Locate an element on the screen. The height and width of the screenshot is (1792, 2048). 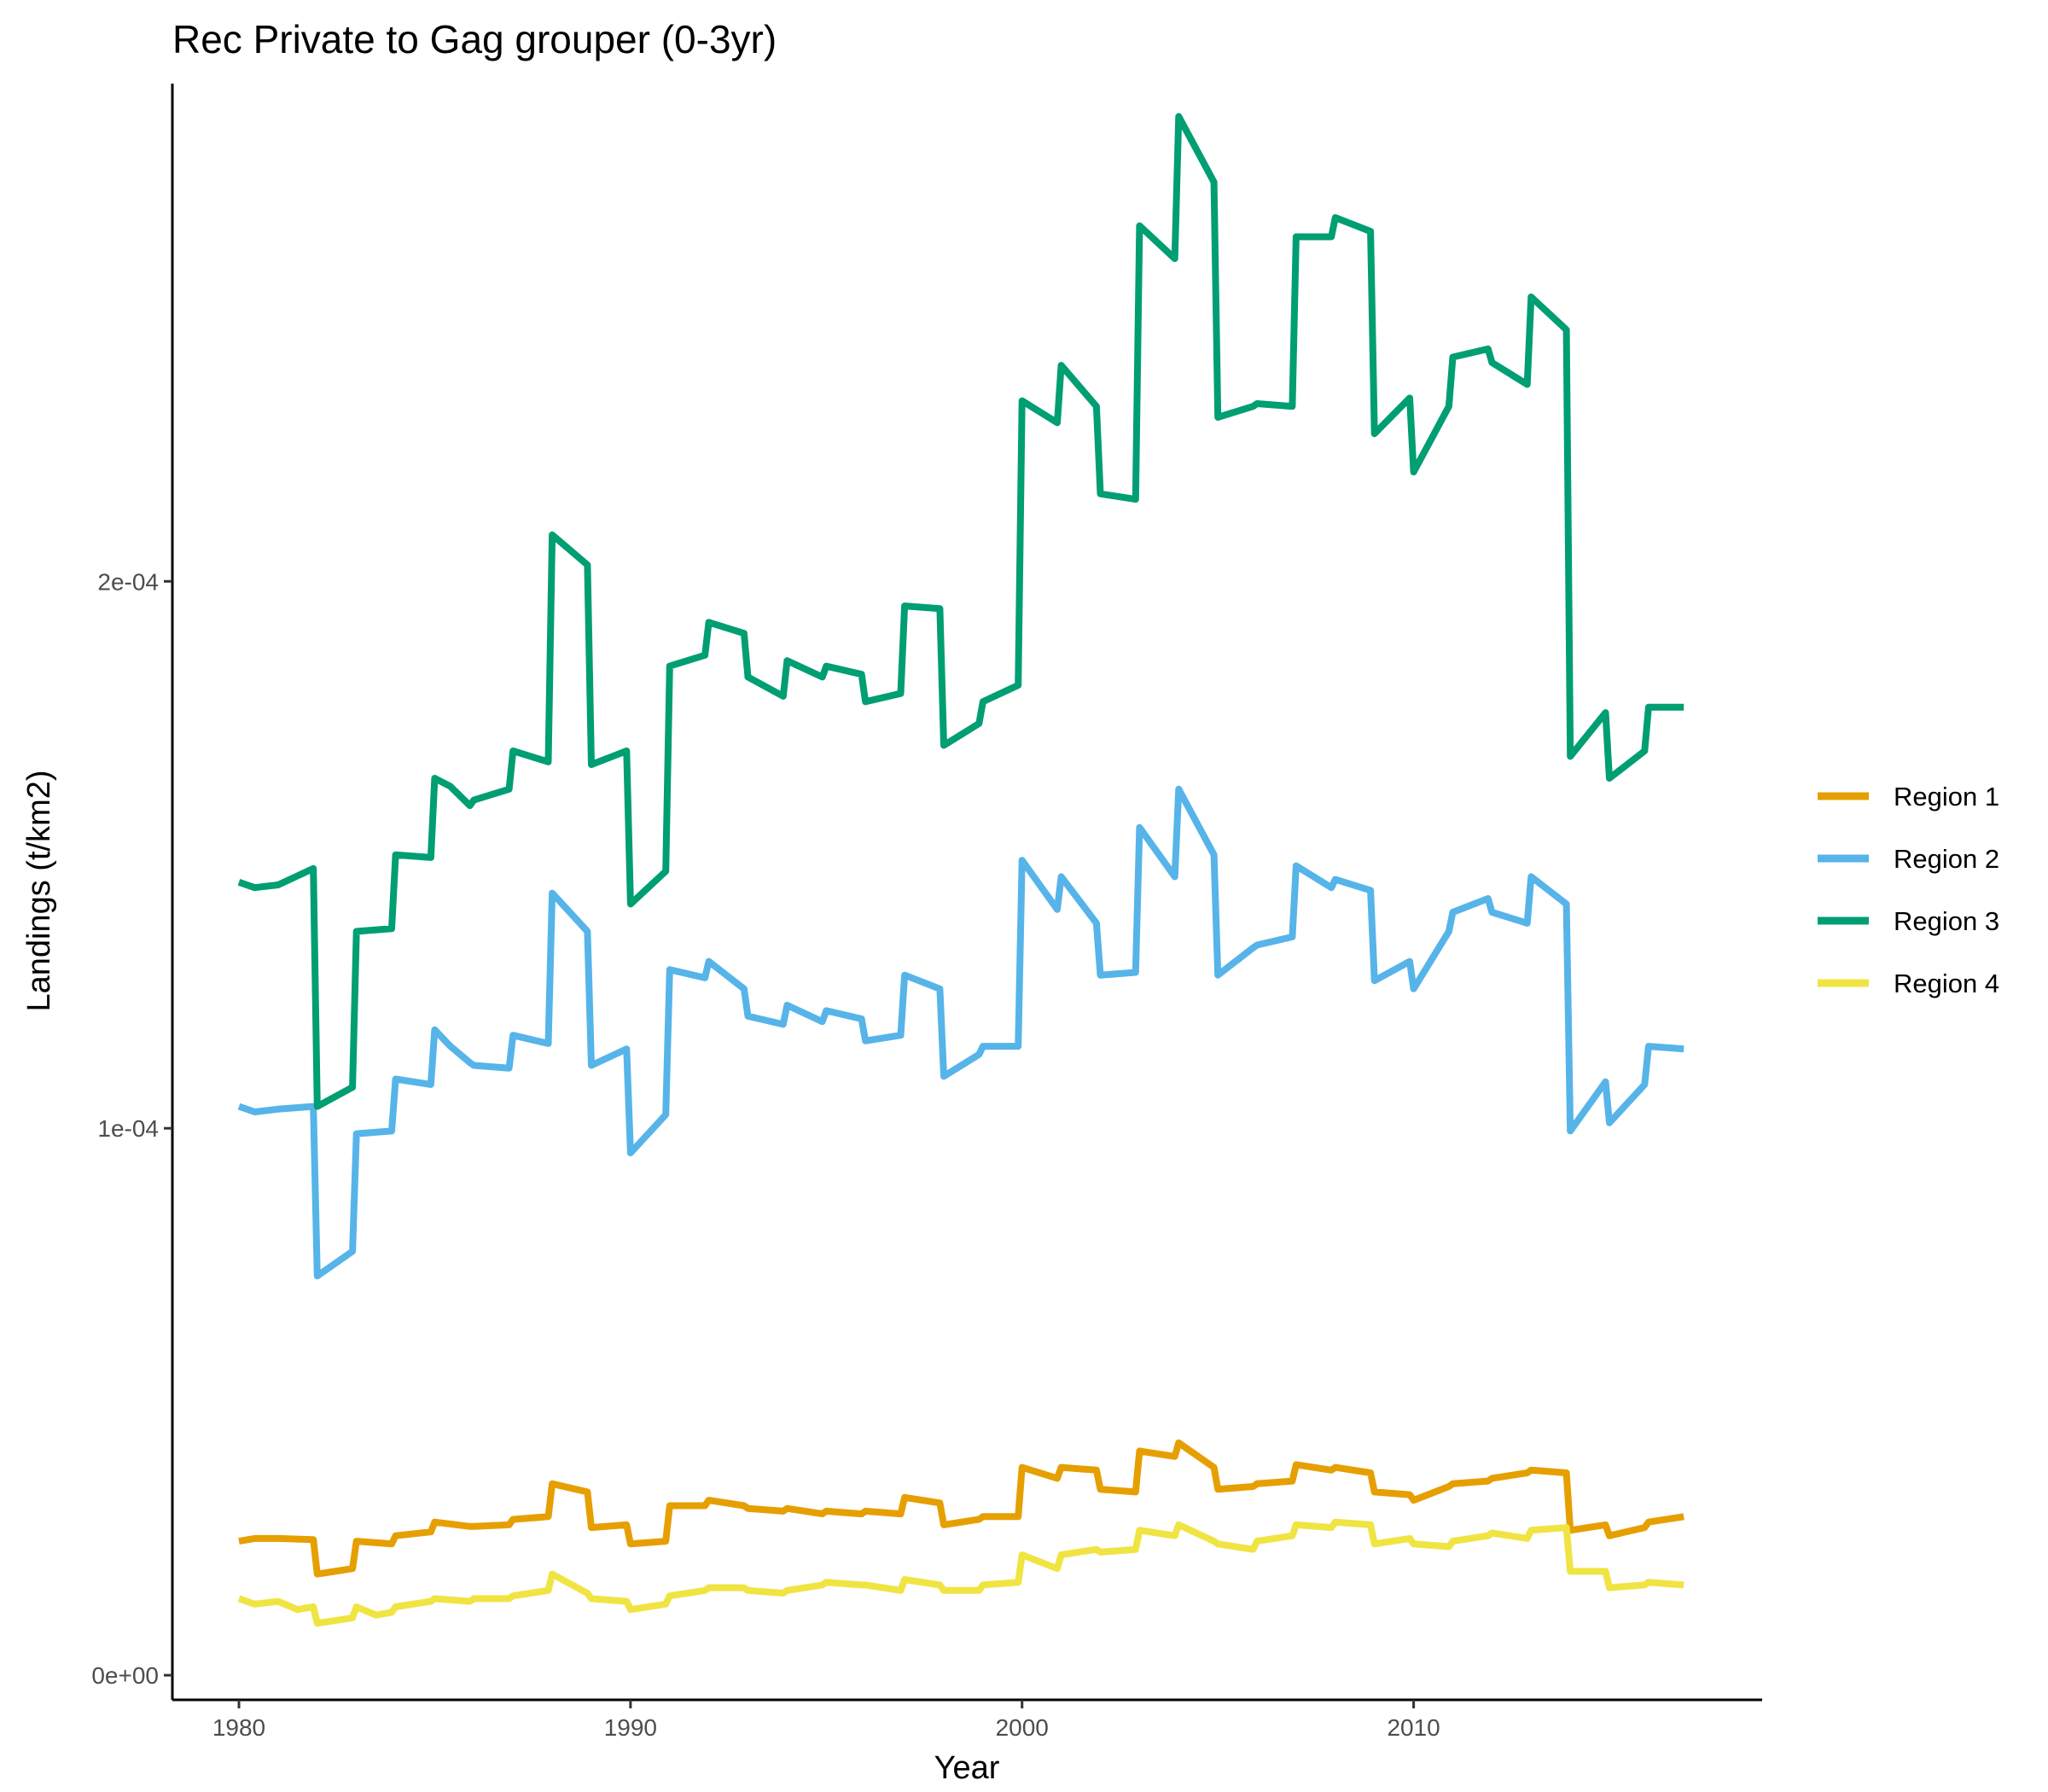
y-tick-label: 1e-04 is located at coordinates (128, 1128).